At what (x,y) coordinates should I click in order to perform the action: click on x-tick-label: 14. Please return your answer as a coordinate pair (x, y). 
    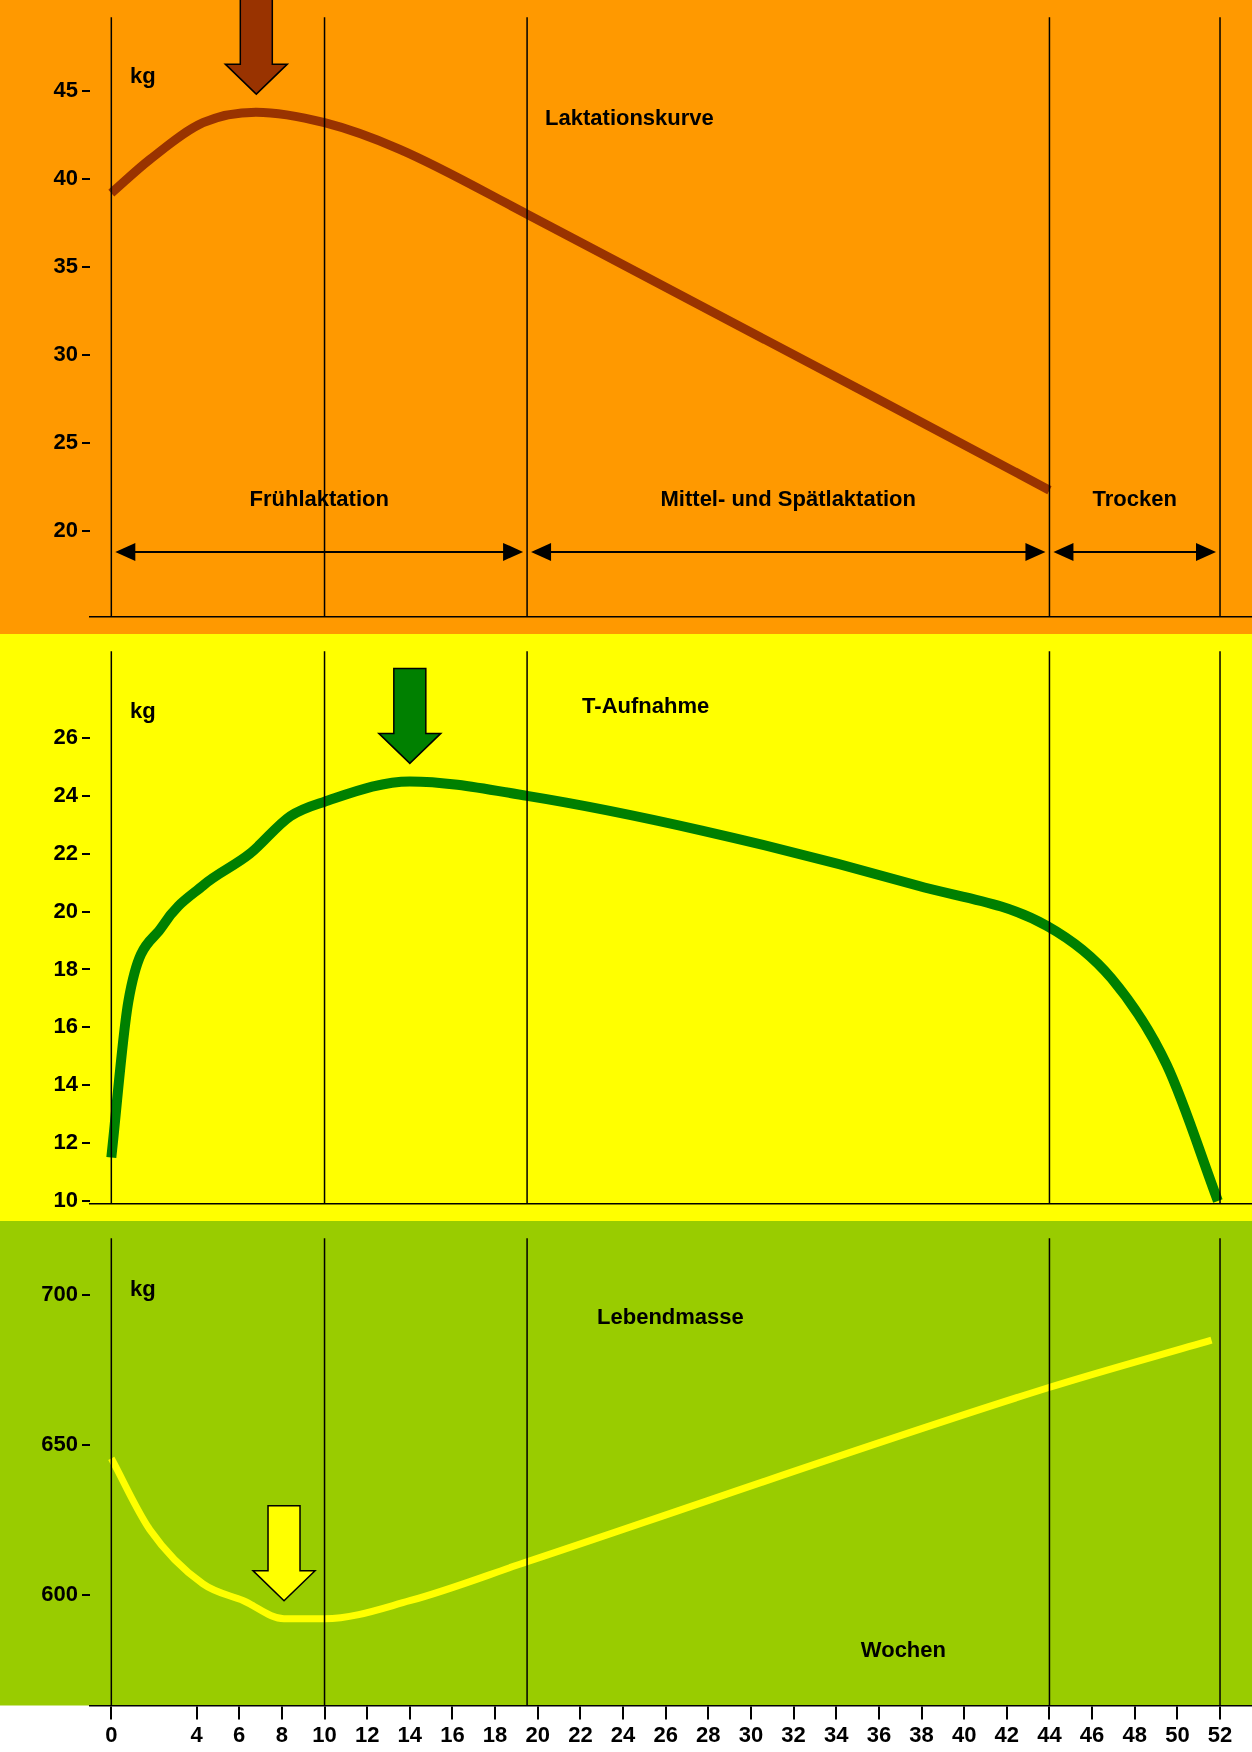
    Looking at the image, I should click on (410, 1734).